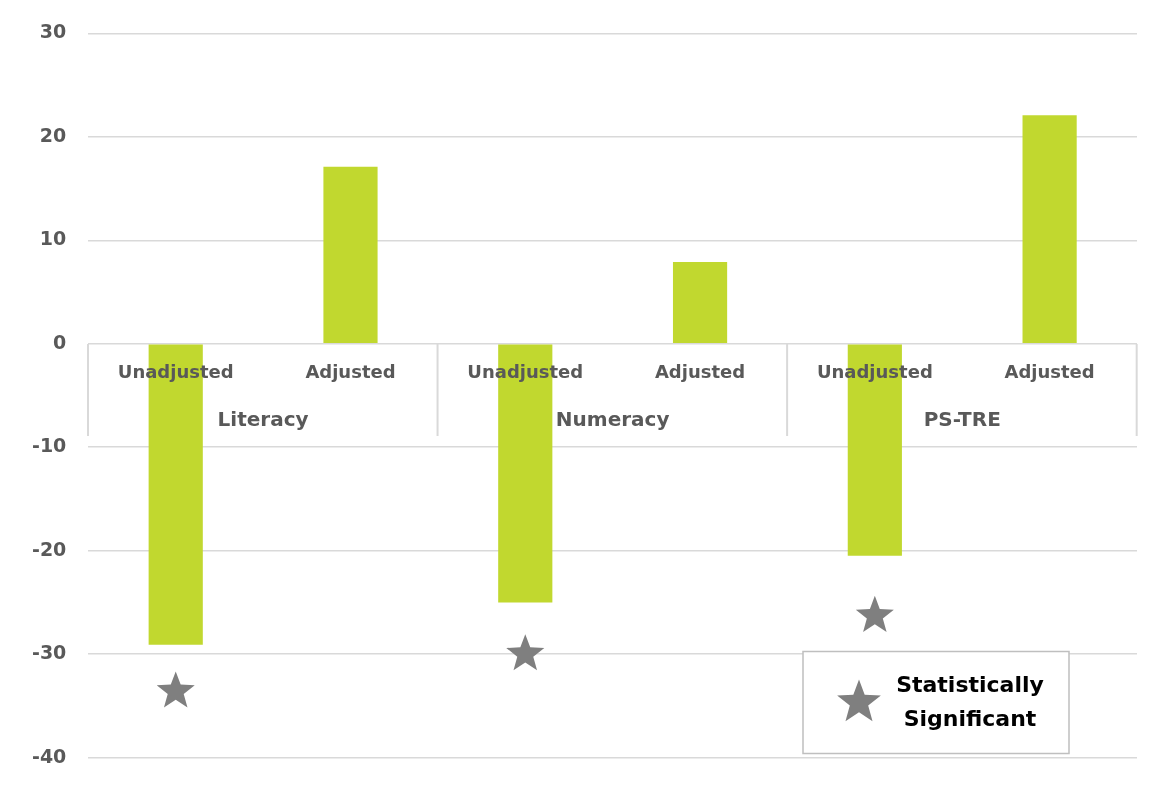  Describe the element at coordinates (263, 418) in the screenshot. I see `annotation: Literacy` at that location.